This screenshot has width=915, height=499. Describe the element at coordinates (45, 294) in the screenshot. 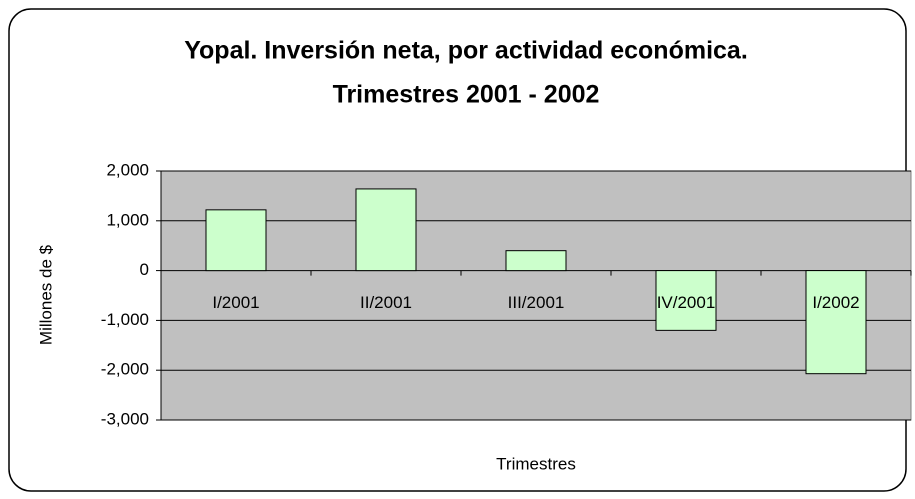

I see `y-axis-label: Millones de $` at that location.